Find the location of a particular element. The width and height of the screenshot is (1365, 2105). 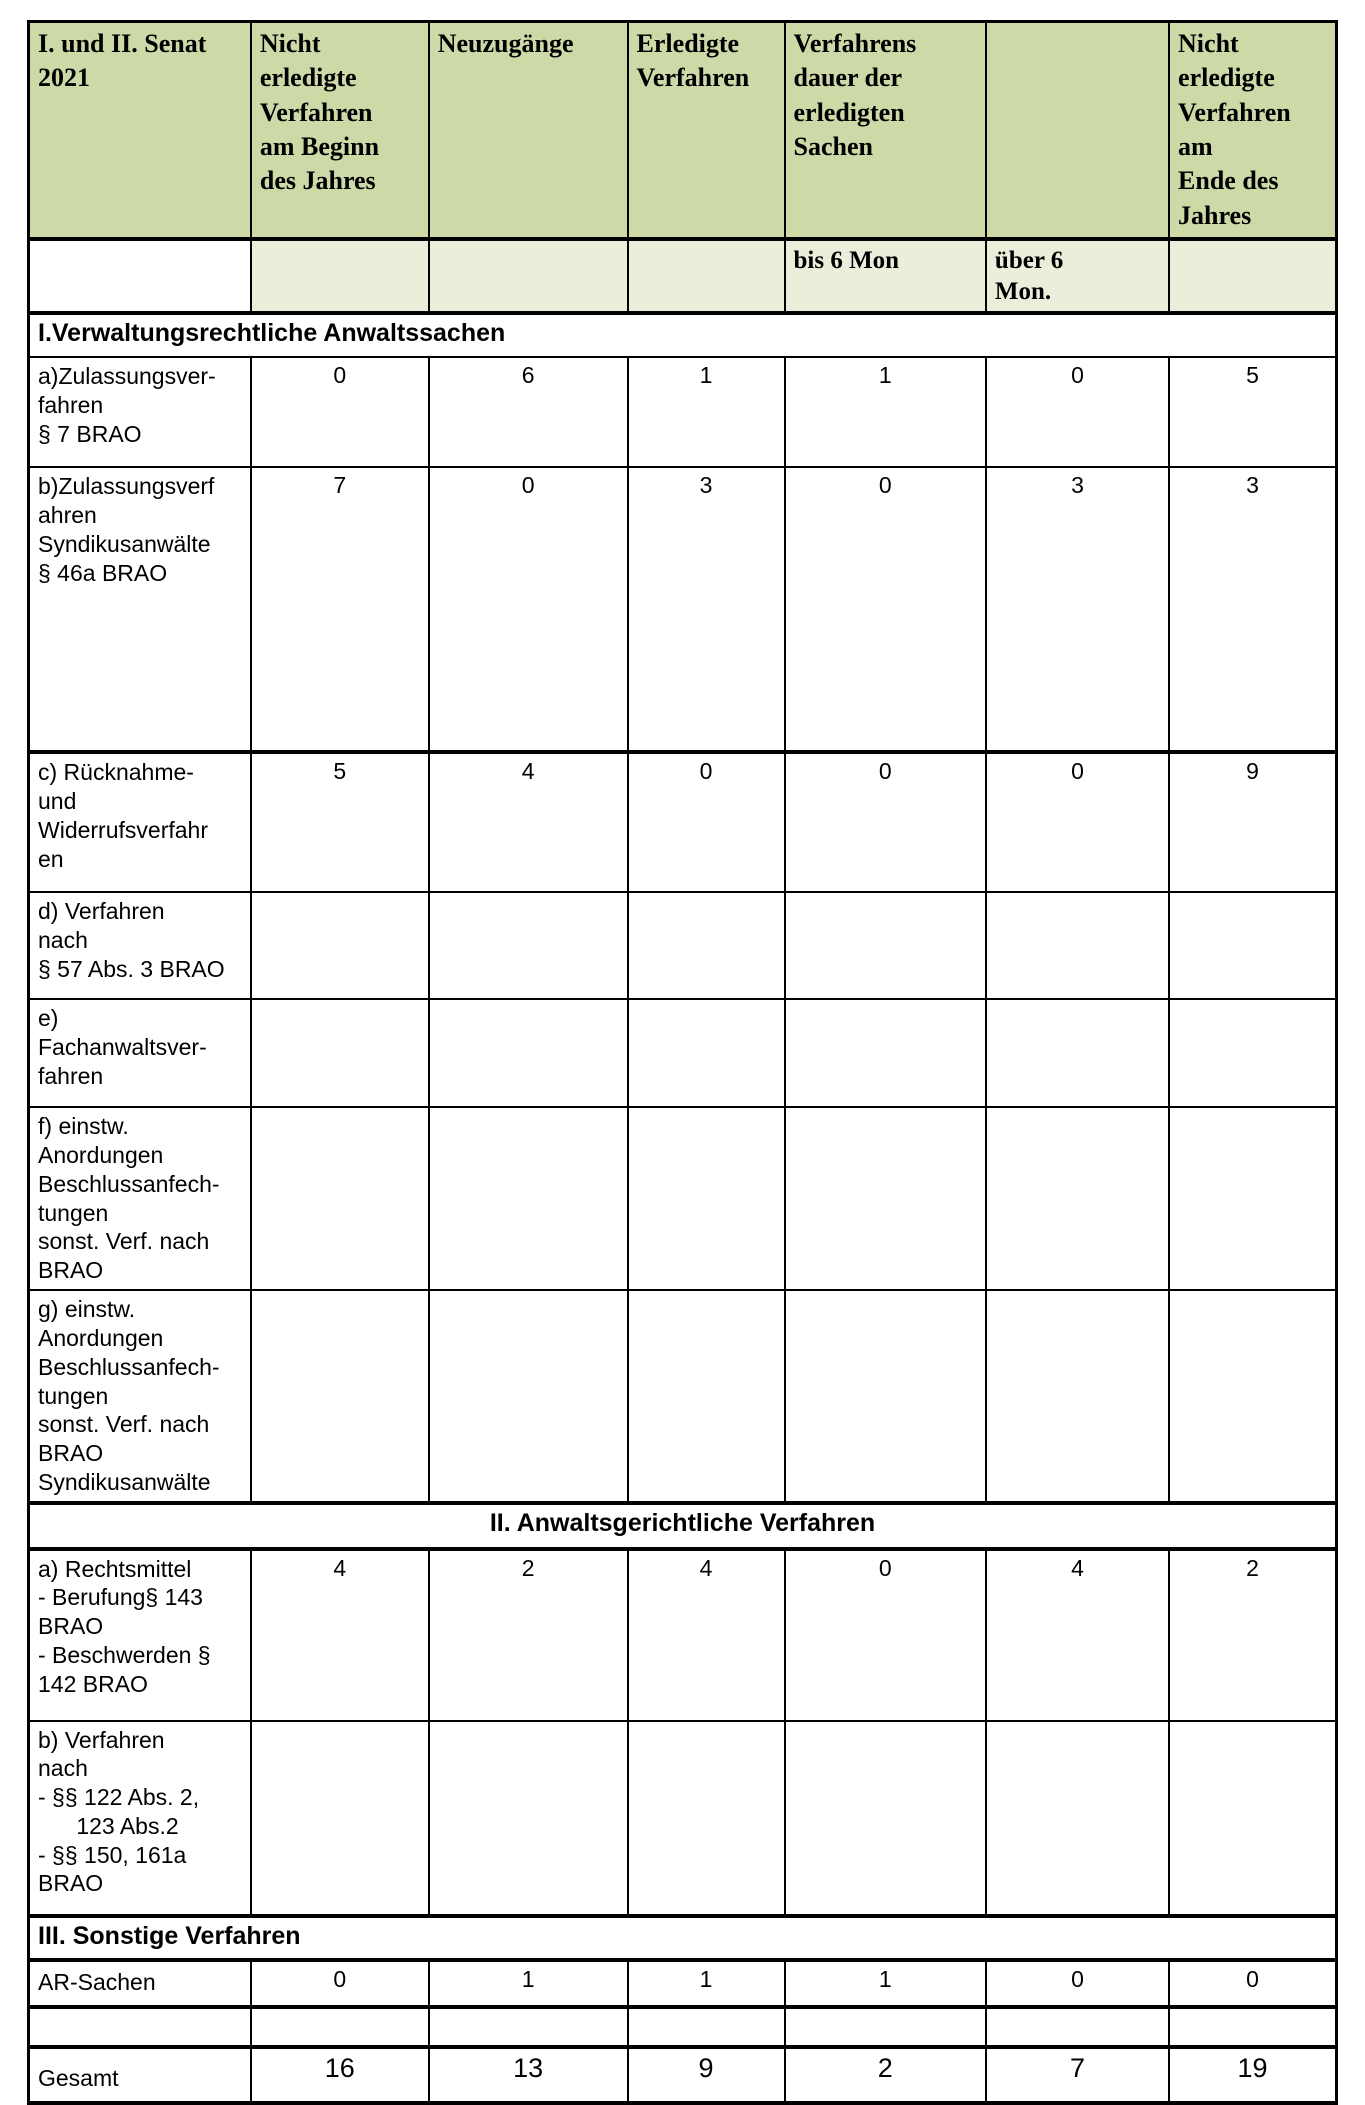

row-label-cell: Gesamt is located at coordinates (139, 2075).